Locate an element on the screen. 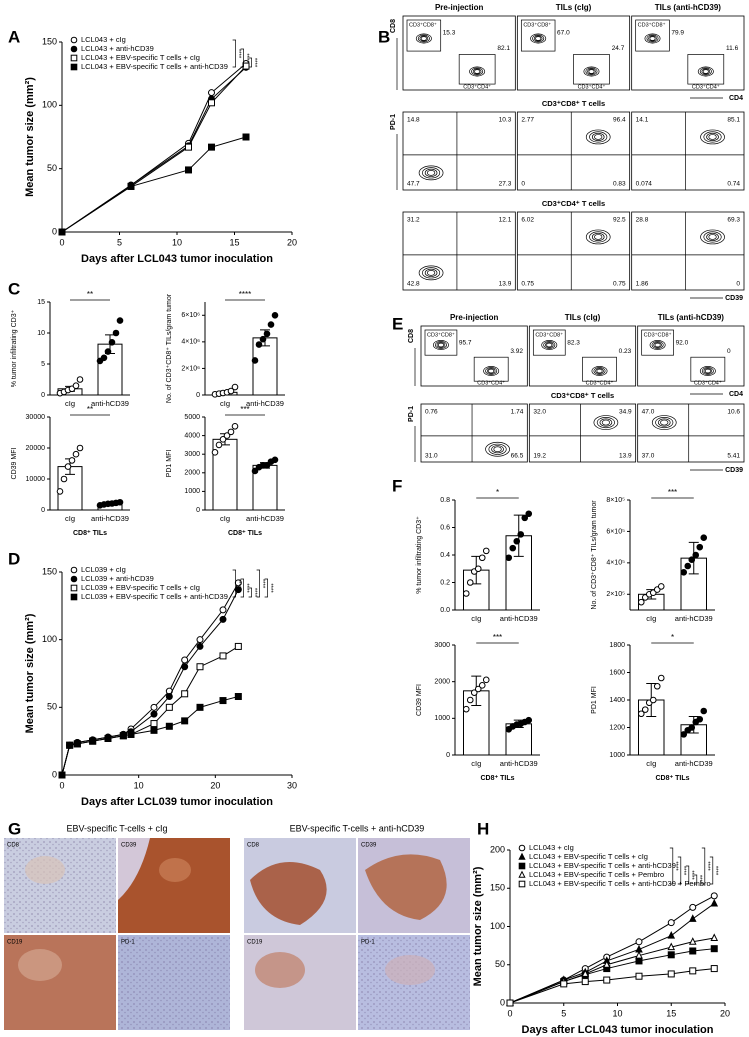 The image size is (749, 1037). stain-label: CD39 is located at coordinates (369, 846).